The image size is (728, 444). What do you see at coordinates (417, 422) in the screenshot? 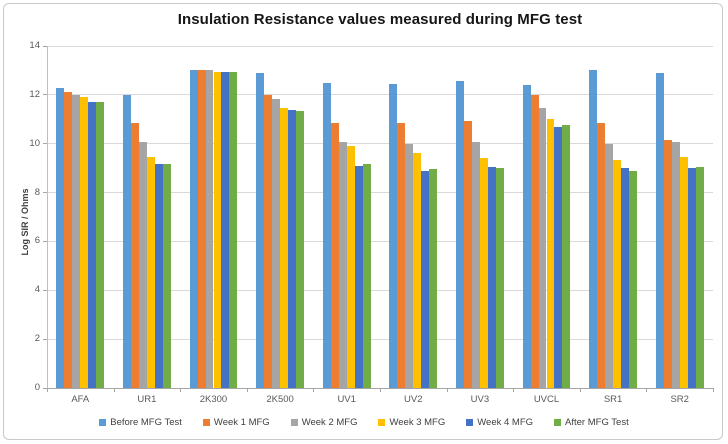
I see `legend-label: Week 3 MFG` at bounding box center [417, 422].